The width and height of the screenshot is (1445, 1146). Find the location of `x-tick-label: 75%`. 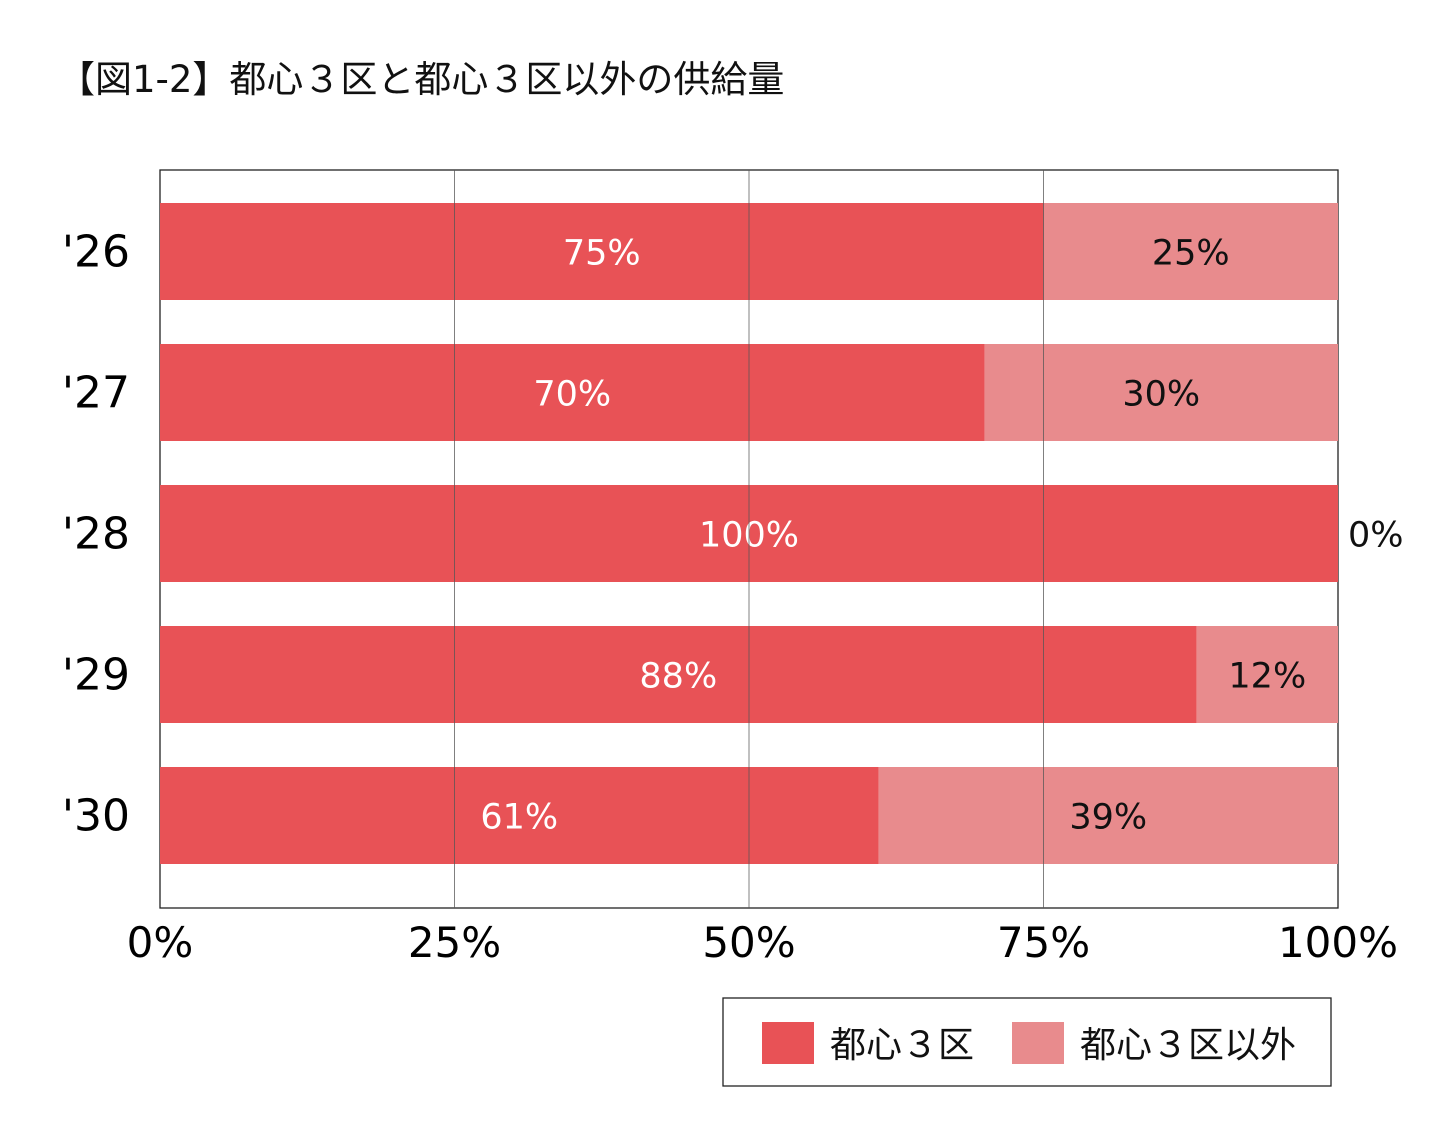

x-tick-label: 75% is located at coordinates (1043, 942).